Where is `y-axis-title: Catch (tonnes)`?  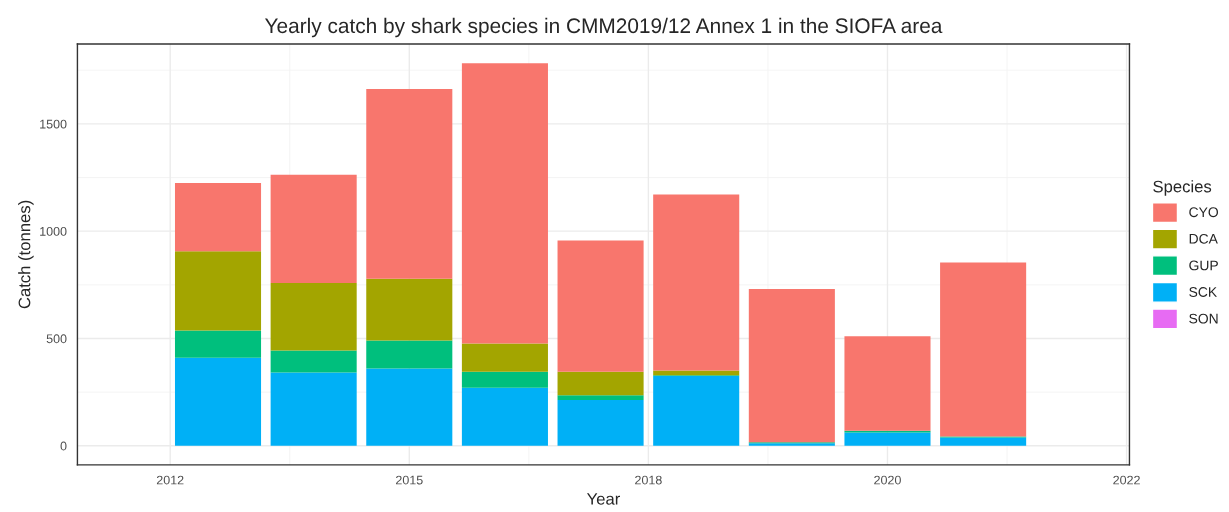
y-axis-title: Catch (tonnes) is located at coordinates (26, 254).